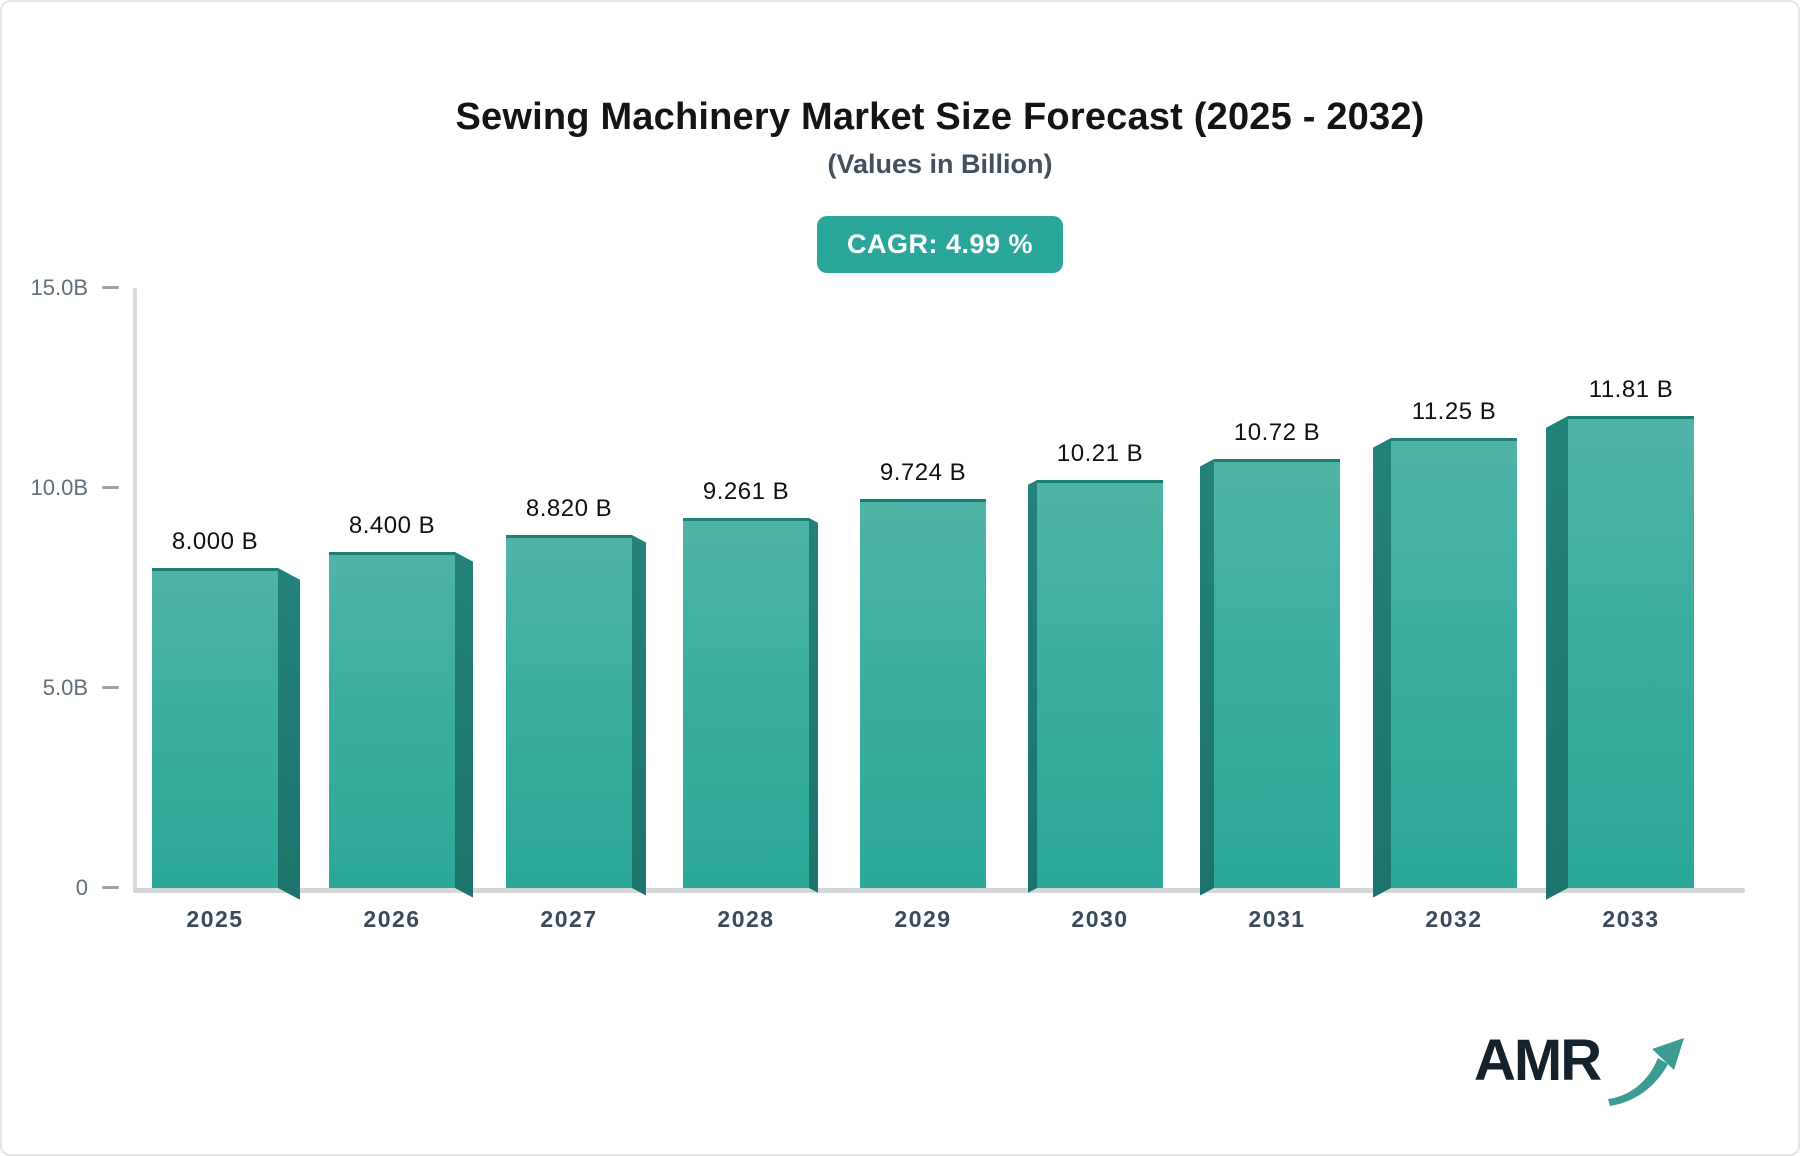  What do you see at coordinates (923, 919) in the screenshot?
I see `x-axis-label: 2029` at bounding box center [923, 919].